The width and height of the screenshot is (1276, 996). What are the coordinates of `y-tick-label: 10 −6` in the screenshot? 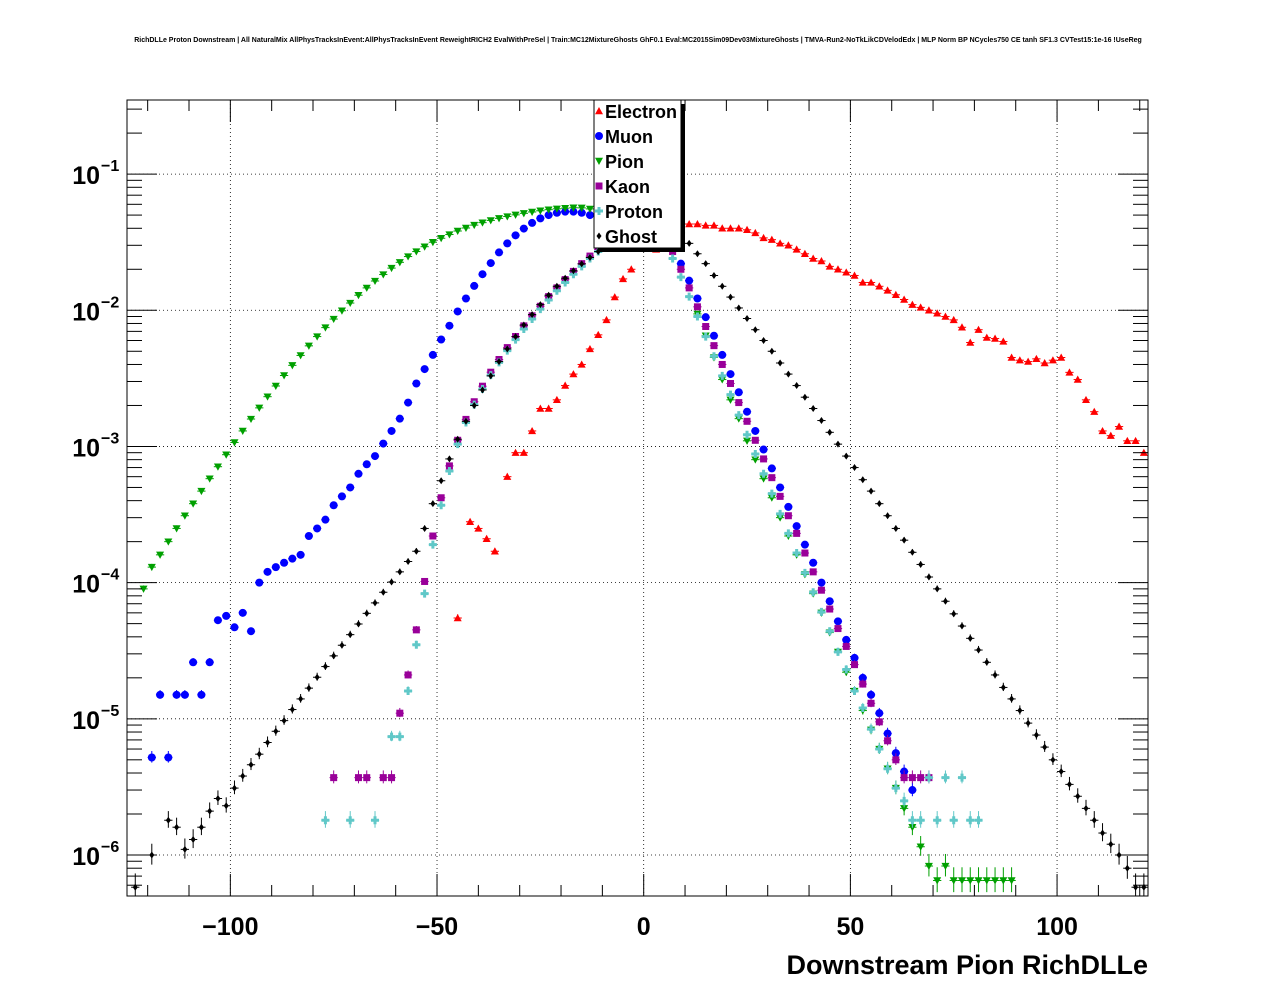 It's located at (95, 855).